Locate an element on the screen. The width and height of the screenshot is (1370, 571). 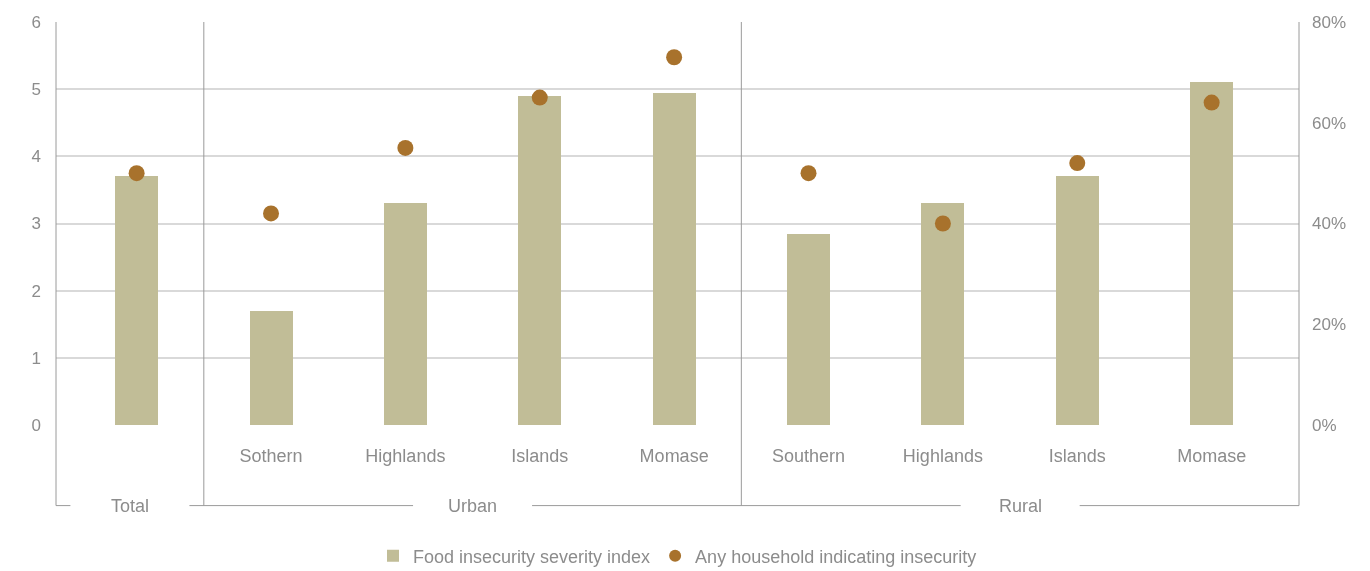
text: Urban is located at coordinates (473, 506).